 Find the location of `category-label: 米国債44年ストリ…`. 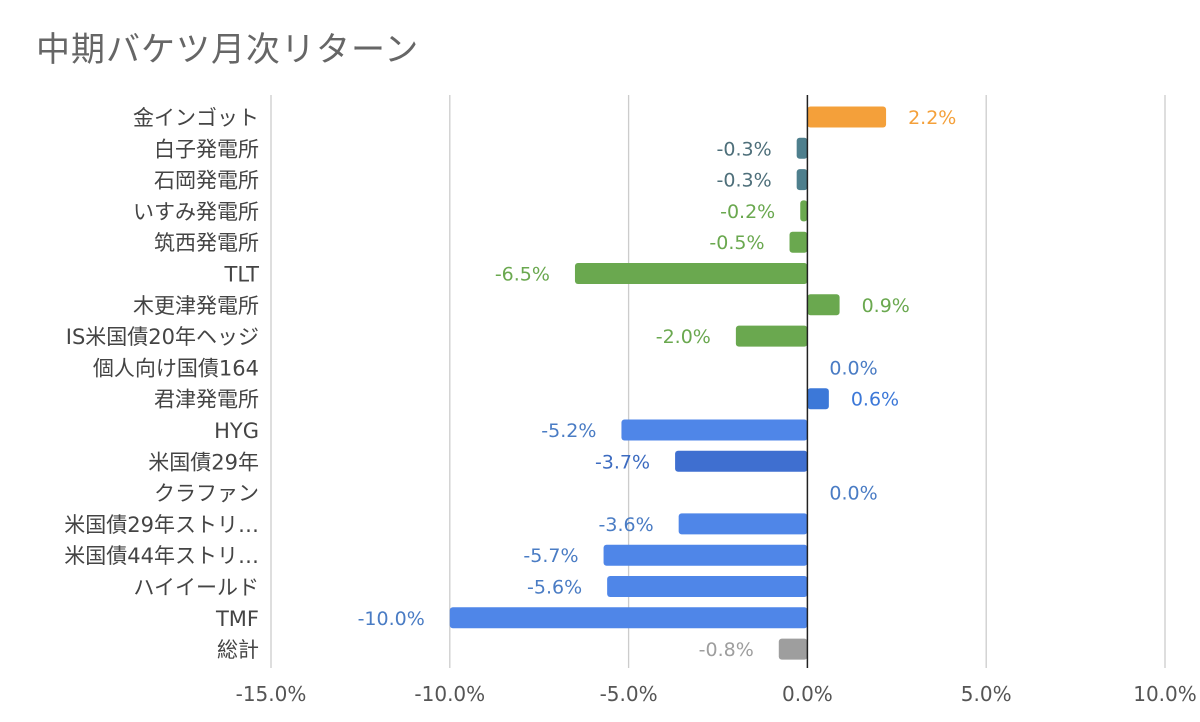

category-label: 米国債44年ストリ… is located at coordinates (161, 556).